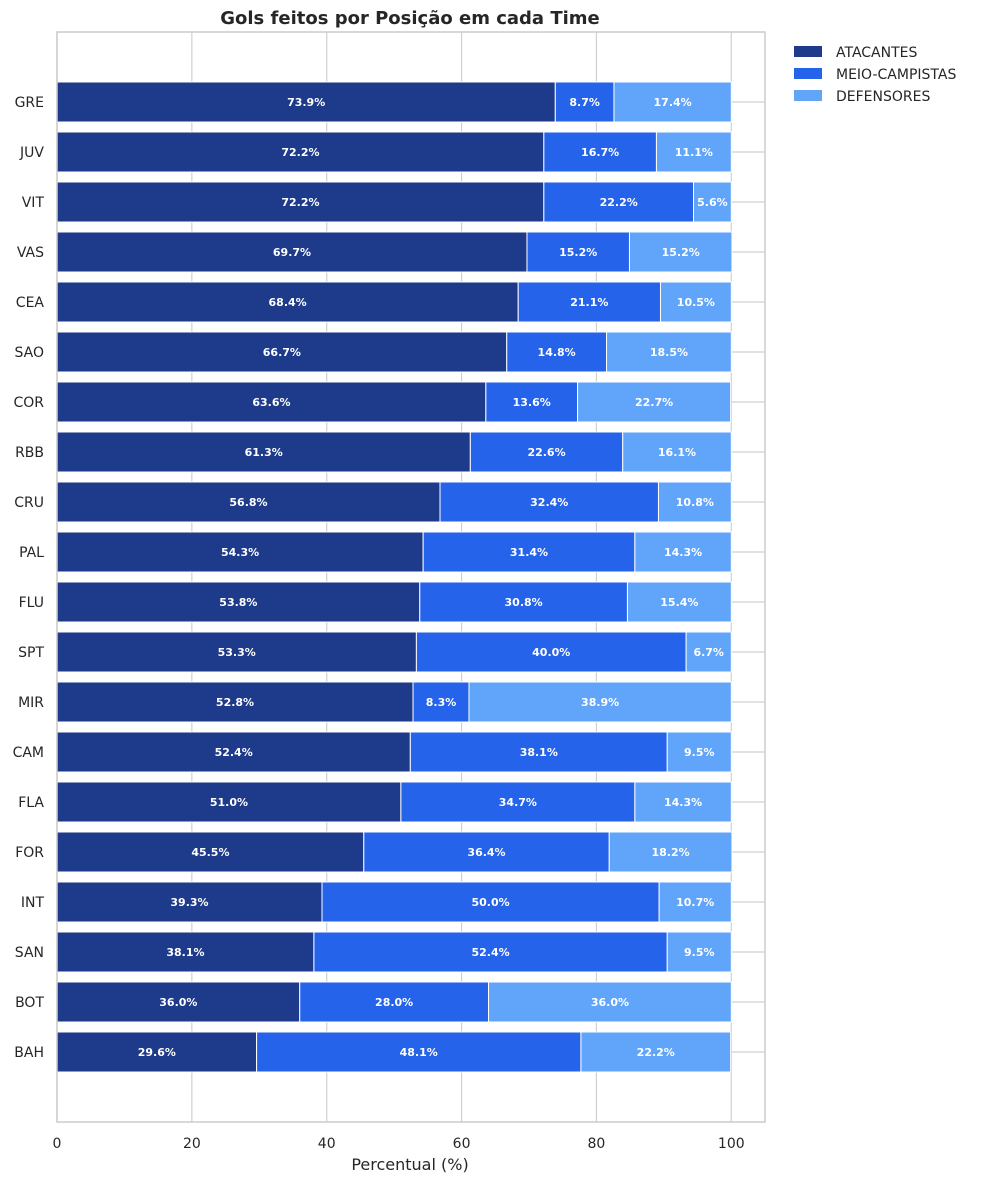 The height and width of the screenshot is (1183, 982). I want to click on bar-gre-atacantes, so click(306, 102).